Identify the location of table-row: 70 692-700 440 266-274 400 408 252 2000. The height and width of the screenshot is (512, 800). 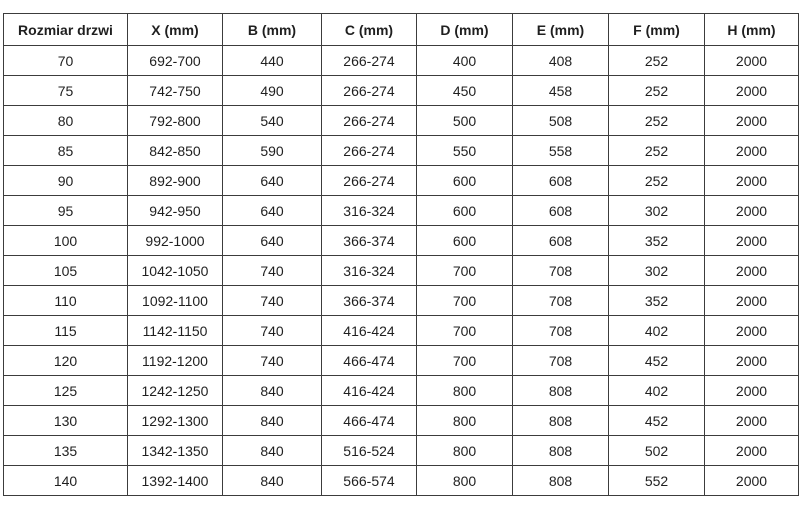
(401, 60).